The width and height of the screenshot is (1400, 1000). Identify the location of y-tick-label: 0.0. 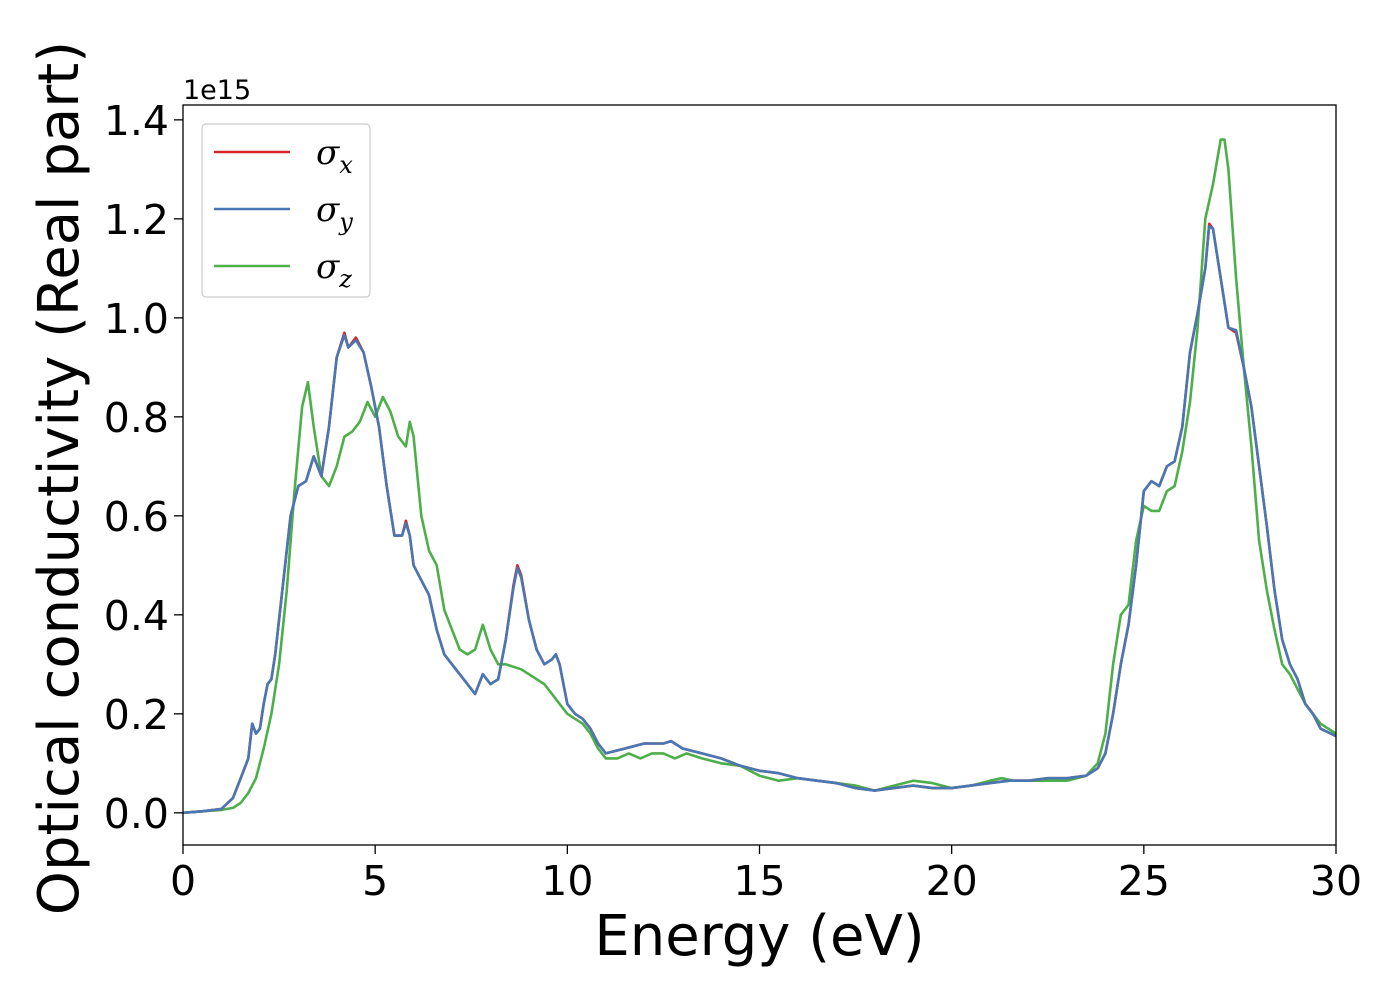
(136, 814).